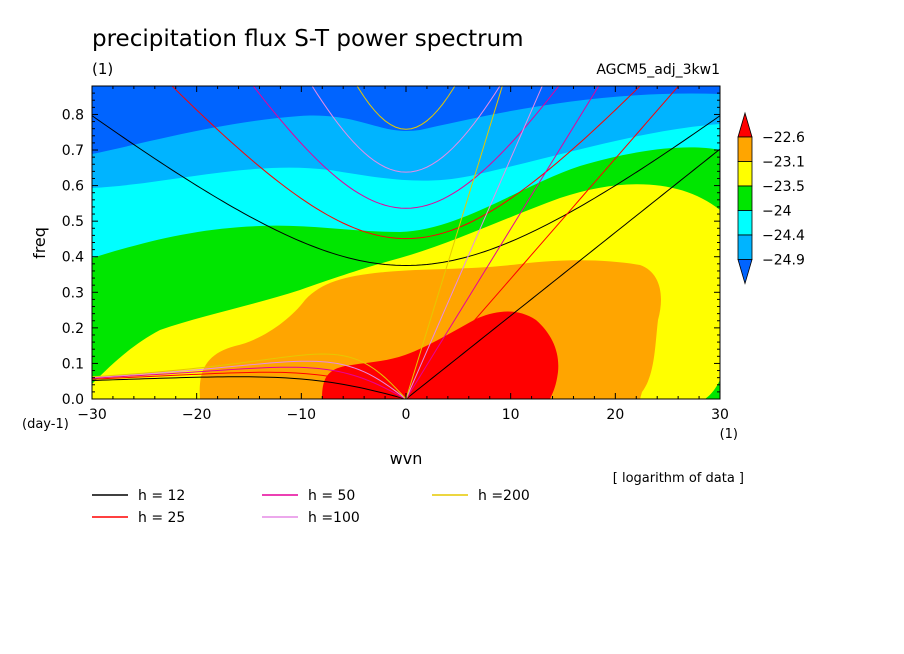 This screenshot has height=654, width=904. What do you see at coordinates (308, 39) in the screenshot?
I see `chart-title: precipitation flux S-T power spectrum` at bounding box center [308, 39].